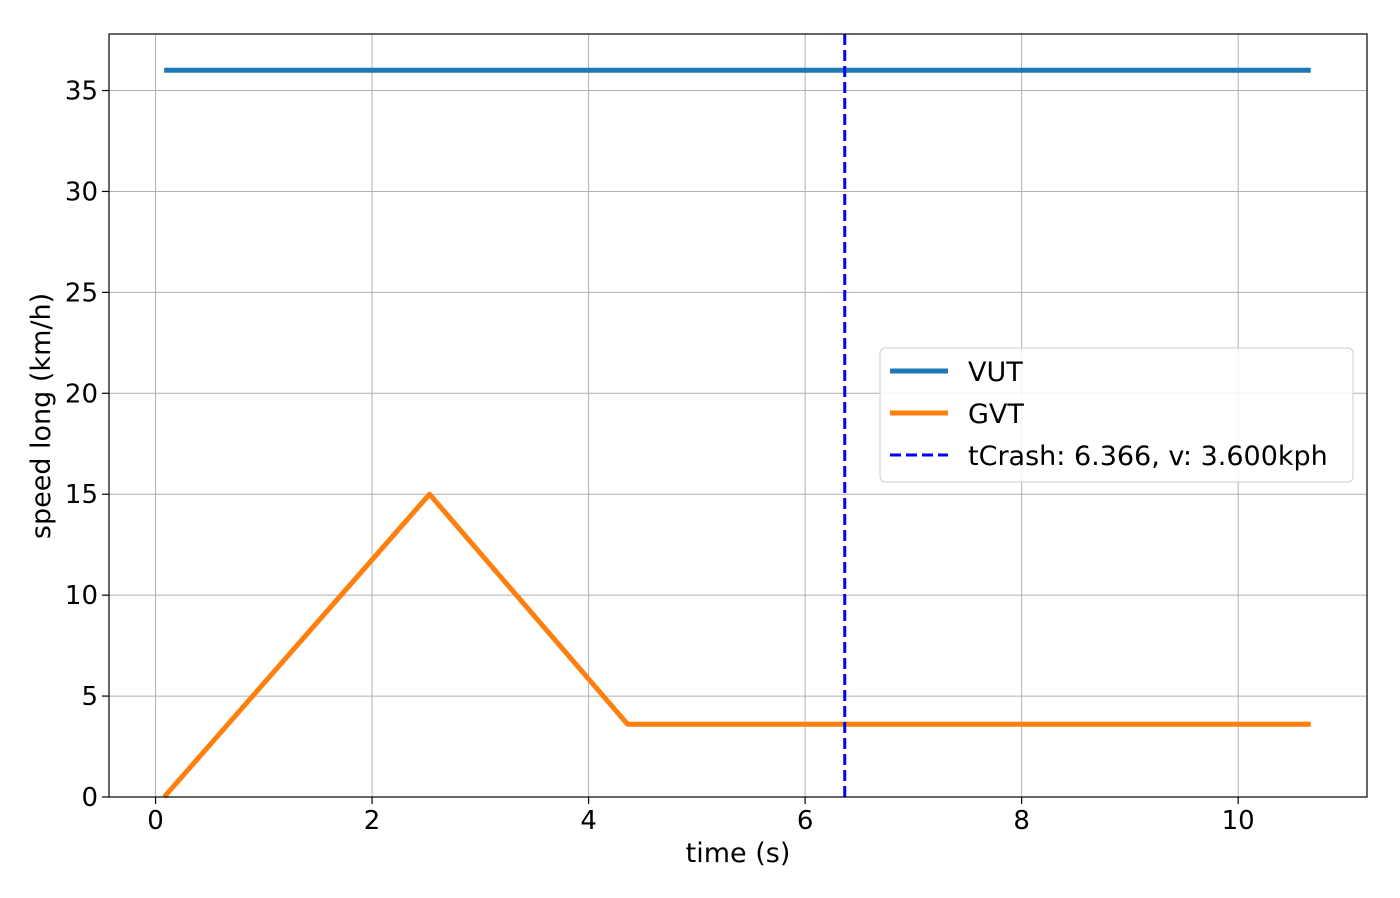 The width and height of the screenshot is (1400, 898). I want to click on x-tick-label: 4, so click(588, 821).